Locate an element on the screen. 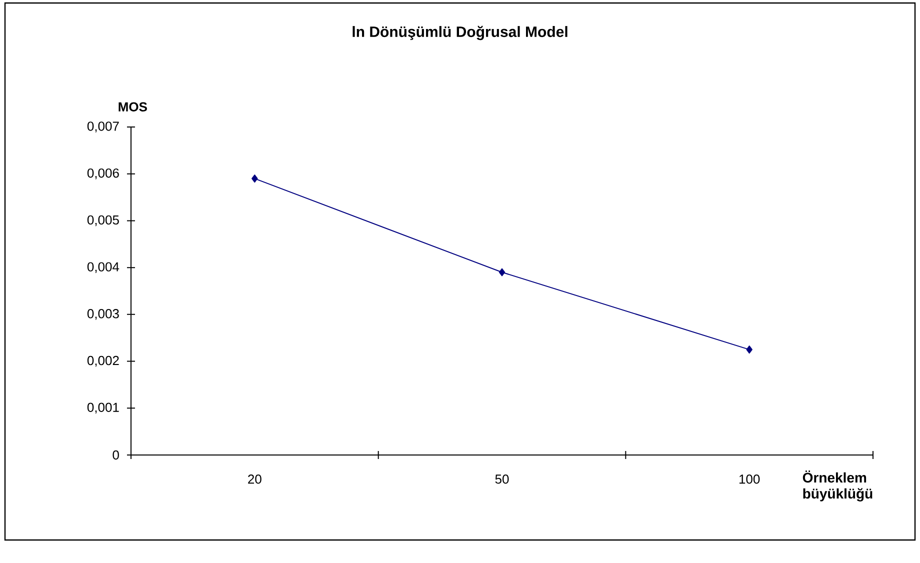 This screenshot has height=563, width=920. y-tick-label: 0,007 is located at coordinates (103, 127).